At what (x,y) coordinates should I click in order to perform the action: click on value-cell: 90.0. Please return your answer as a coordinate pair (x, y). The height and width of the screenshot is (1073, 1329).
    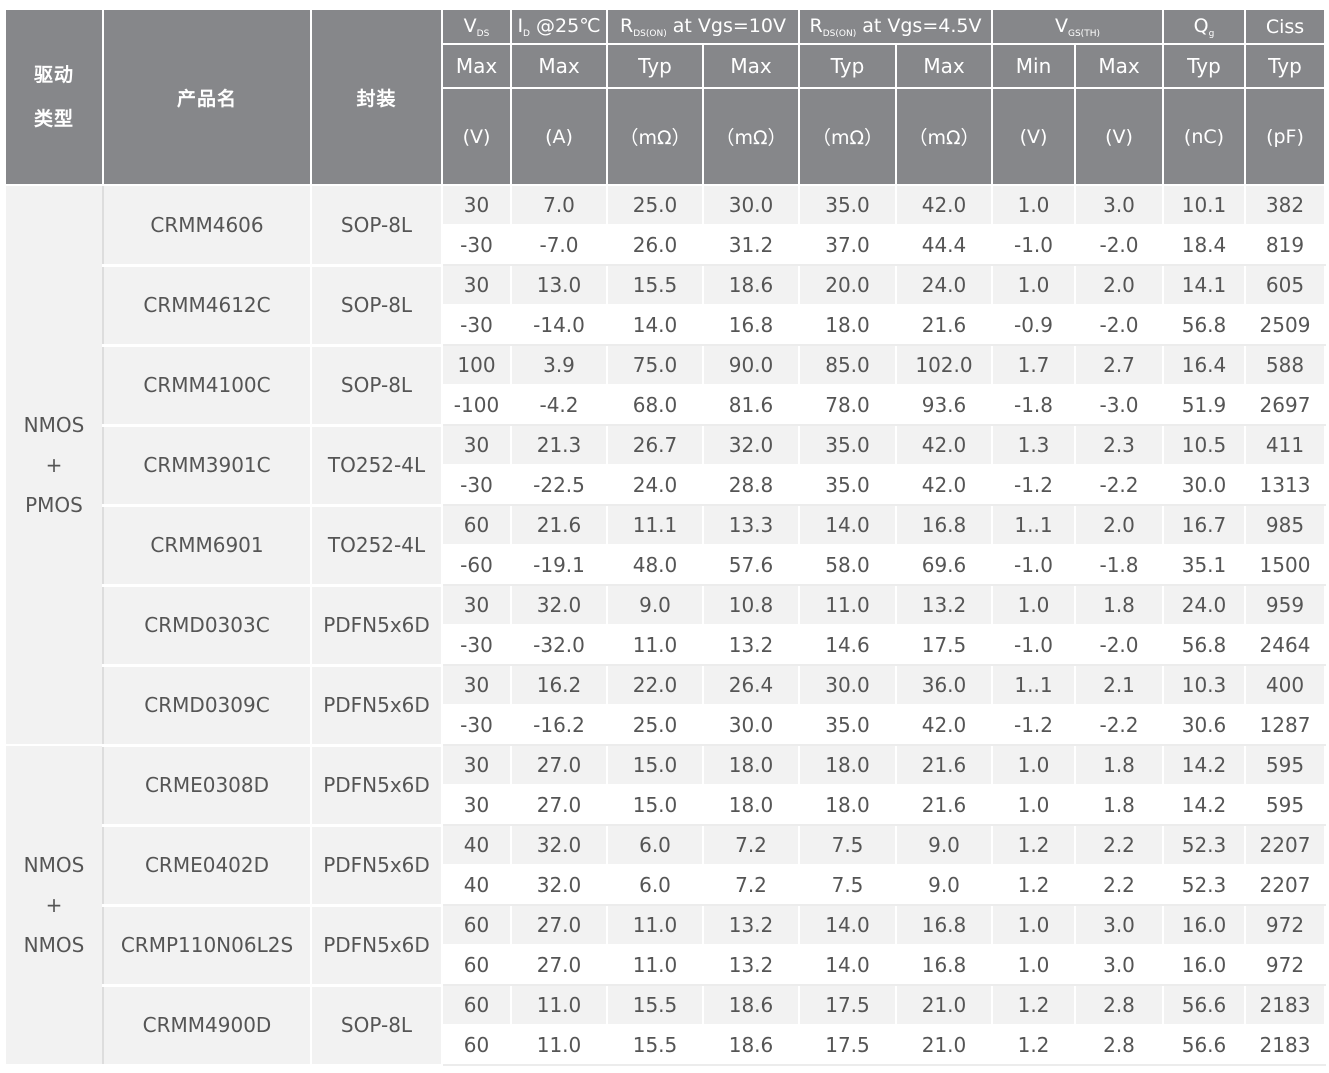
    Looking at the image, I should click on (751, 365).